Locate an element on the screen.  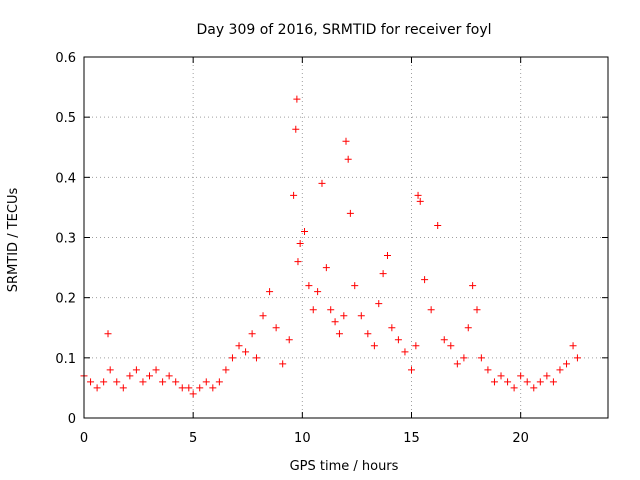
x-tick-label: 0 is located at coordinates (84, 438).